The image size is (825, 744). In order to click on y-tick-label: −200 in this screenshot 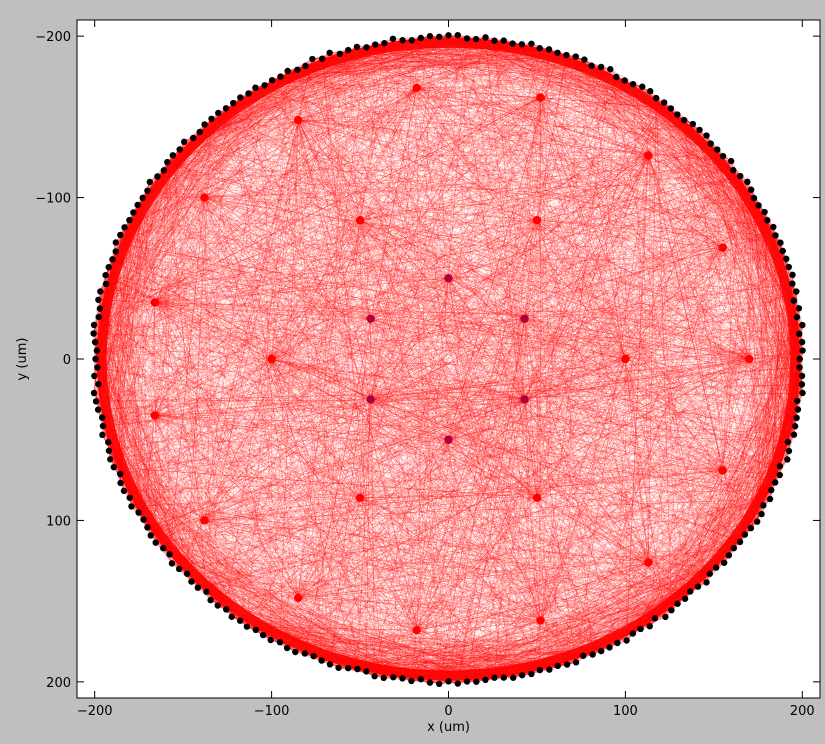, I will do `click(53, 37)`.